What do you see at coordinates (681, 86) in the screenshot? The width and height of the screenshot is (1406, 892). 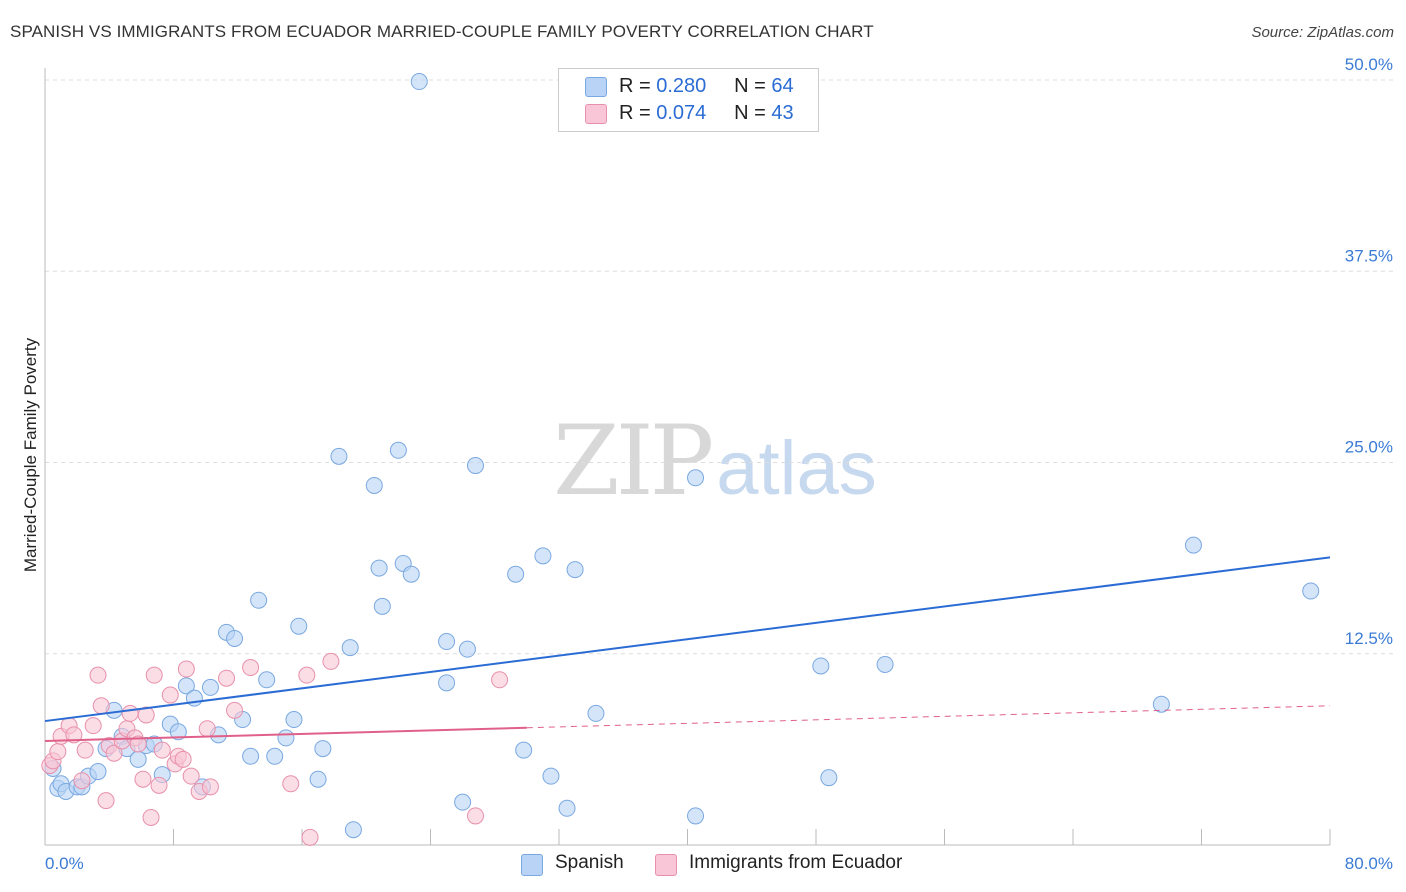 I see `legend-r-value: 0.280` at bounding box center [681, 86].